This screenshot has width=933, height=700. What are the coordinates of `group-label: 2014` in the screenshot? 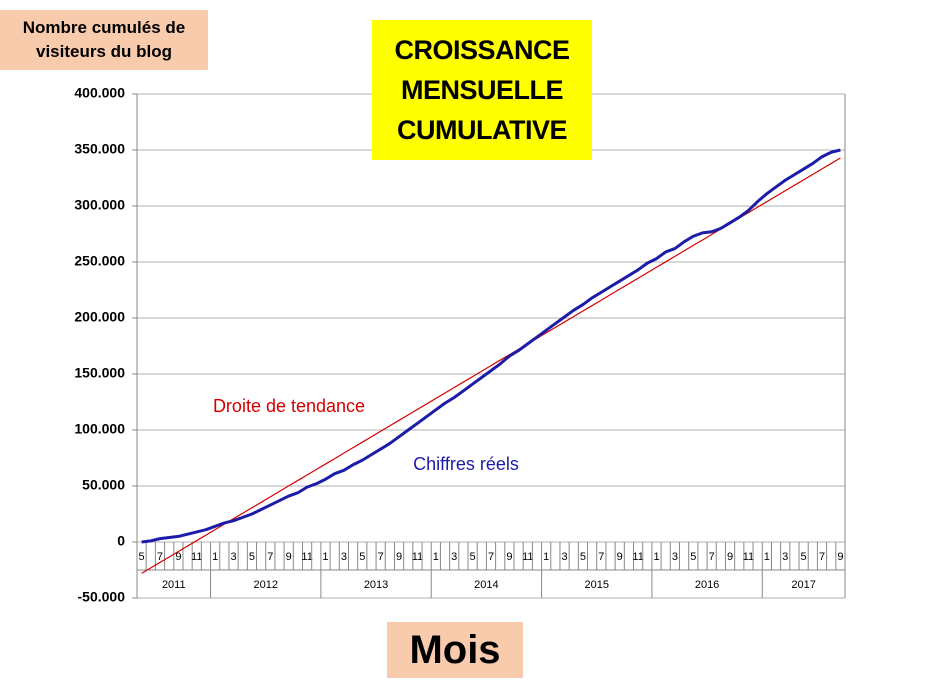 It's located at (486, 585).